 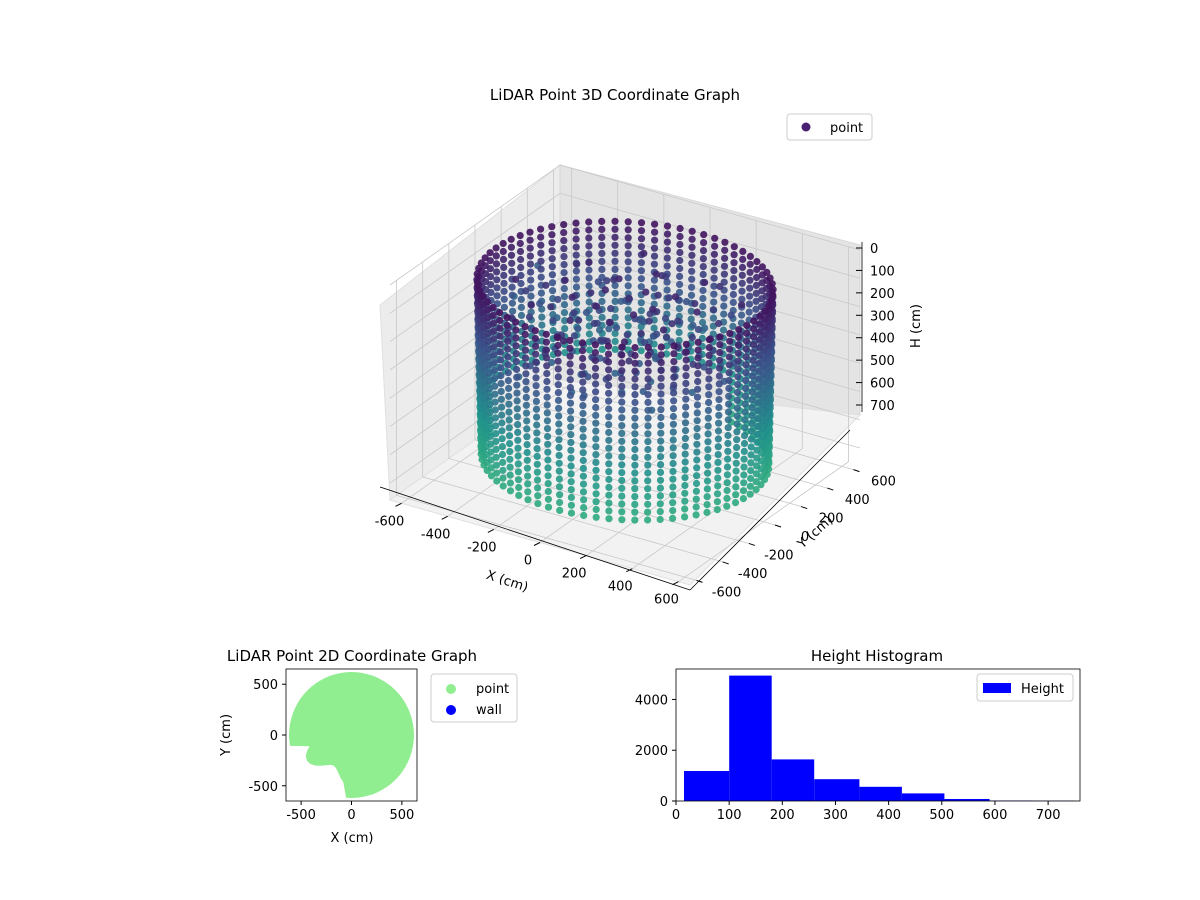 I want to click on legend-hist-label: Height, so click(x=1042, y=689).